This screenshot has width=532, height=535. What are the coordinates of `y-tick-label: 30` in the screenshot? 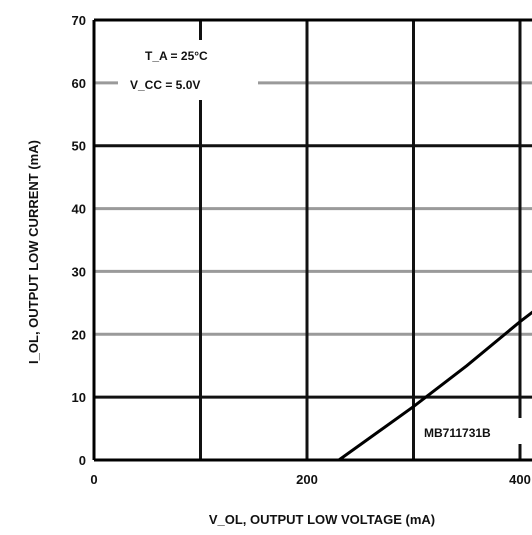 It's located at (79, 271).